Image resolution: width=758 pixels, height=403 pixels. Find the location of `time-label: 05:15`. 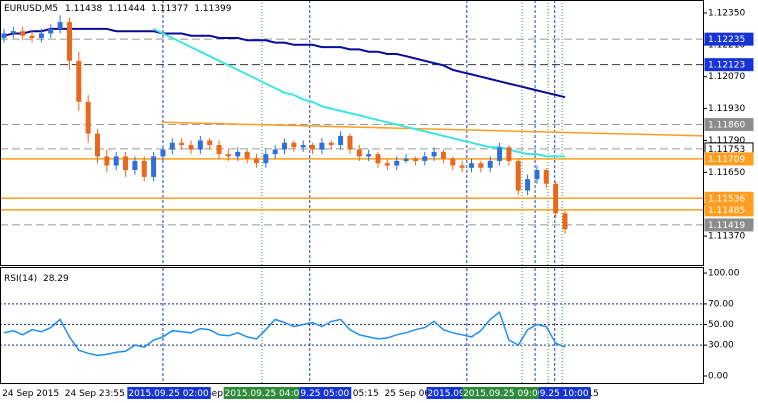

time-label: 05:15 is located at coordinates (366, 394).